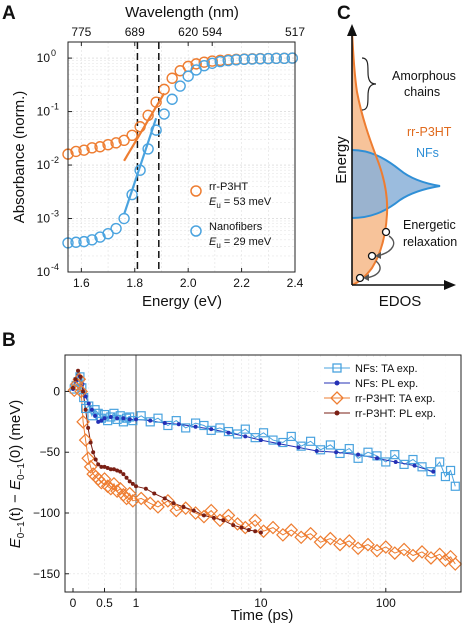  I want to click on legend-eu-rr-p3ht: Eu = 53 meV, so click(240, 203).